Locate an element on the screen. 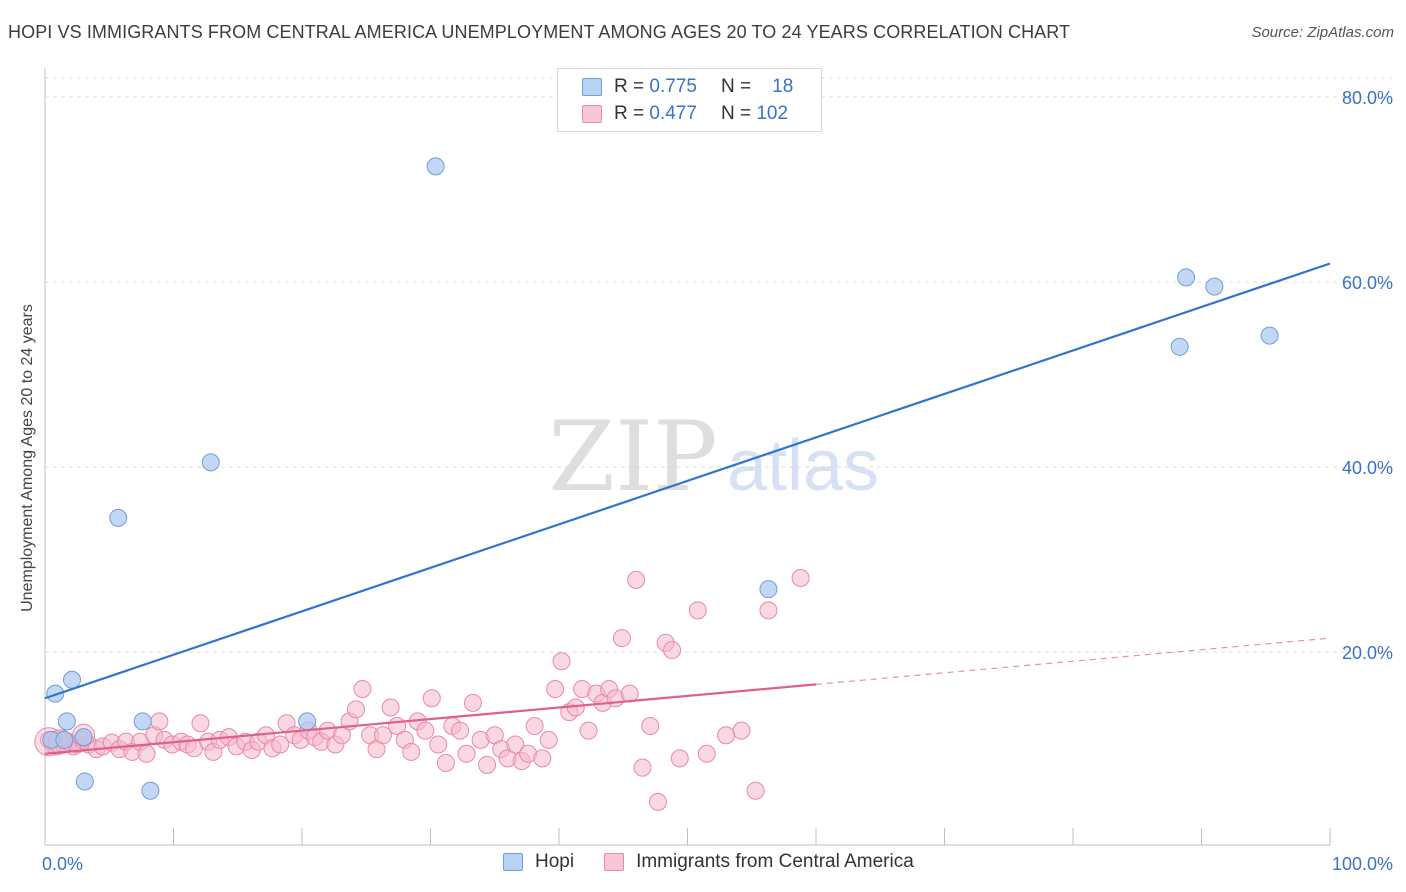 This screenshot has width=1406, height=892. source-label: Source: ZipAtlas.com is located at coordinates (1322, 32).